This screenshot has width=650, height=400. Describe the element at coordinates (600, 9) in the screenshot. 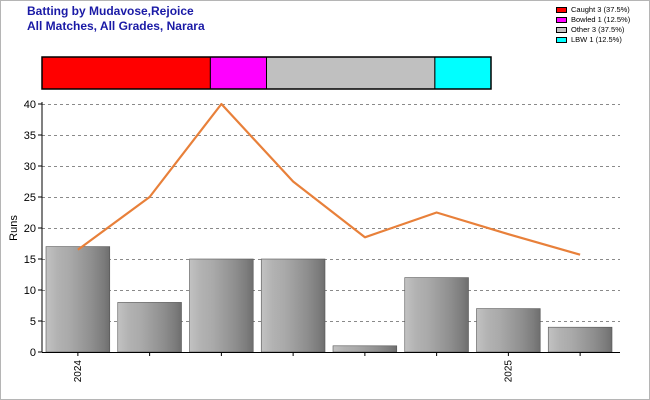

I see `legend-label-caught: Caught 3 (37.5%)` at that location.